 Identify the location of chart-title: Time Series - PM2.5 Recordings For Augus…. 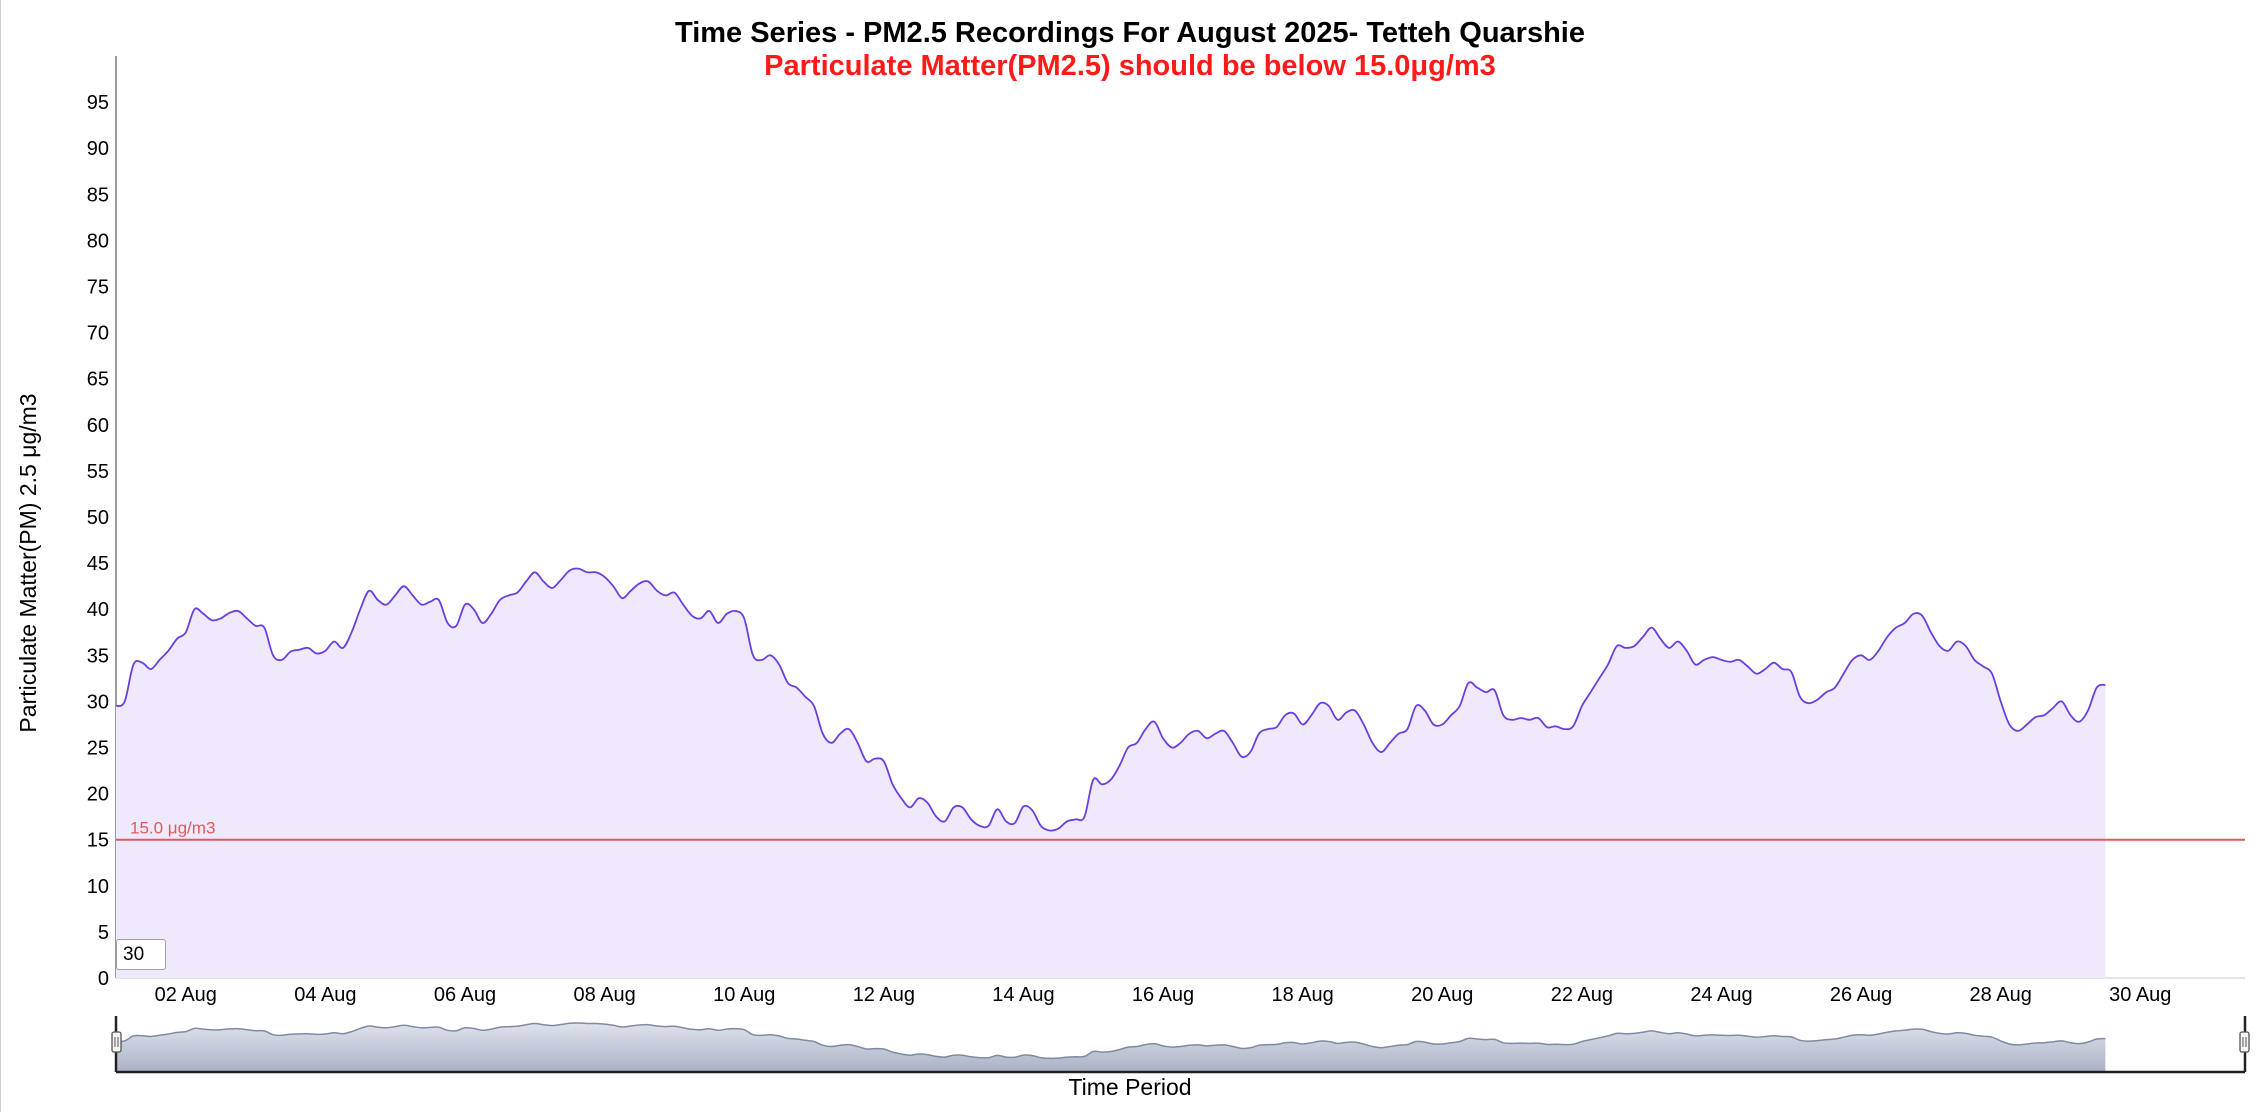
(1130, 33).